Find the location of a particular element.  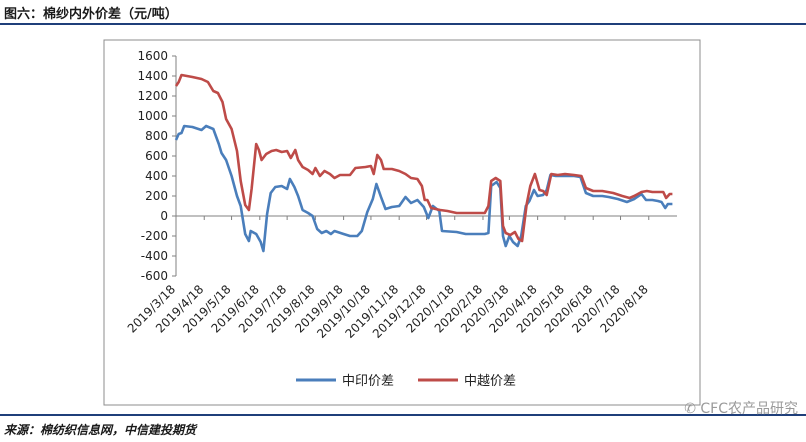

legend-label: 中越价差 is located at coordinates (490, 381).